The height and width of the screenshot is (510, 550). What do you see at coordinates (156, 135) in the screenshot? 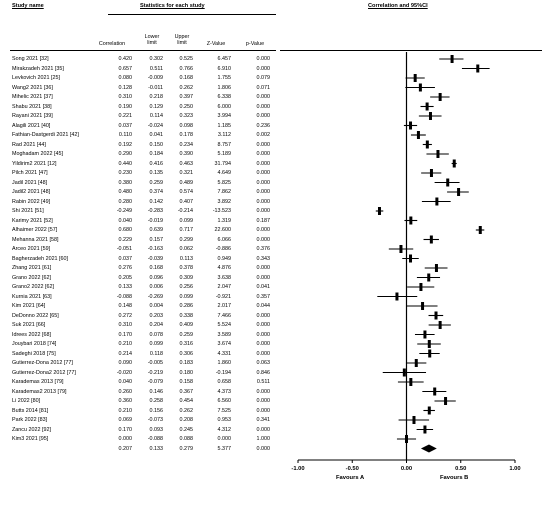
I see `study-lo-cell: 0.041` at bounding box center [156, 135].